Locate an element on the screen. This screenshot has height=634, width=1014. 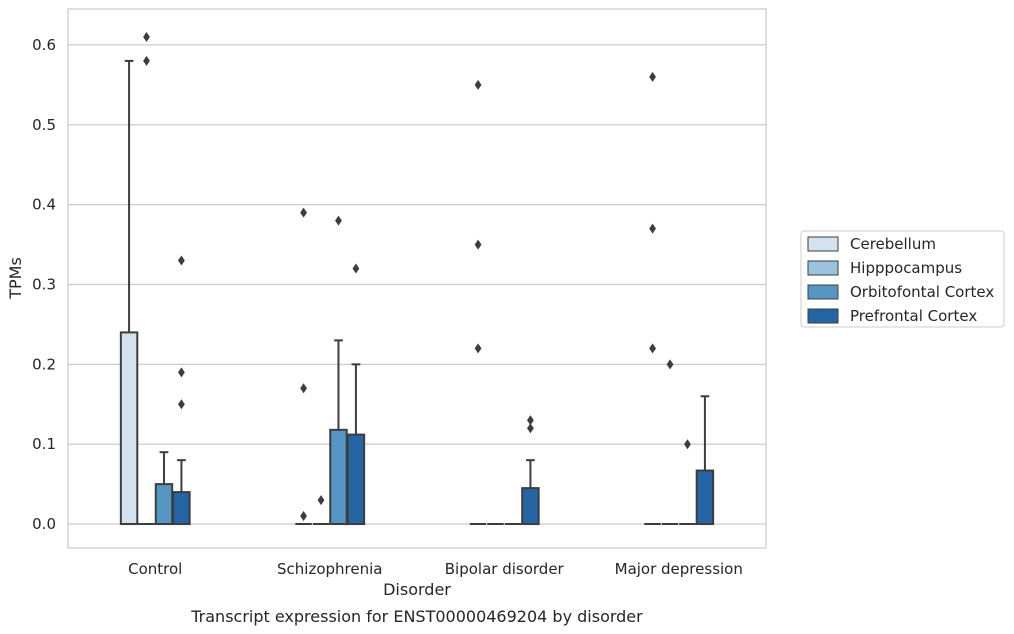
x-axis-title: Disorder is located at coordinates (417, 589).